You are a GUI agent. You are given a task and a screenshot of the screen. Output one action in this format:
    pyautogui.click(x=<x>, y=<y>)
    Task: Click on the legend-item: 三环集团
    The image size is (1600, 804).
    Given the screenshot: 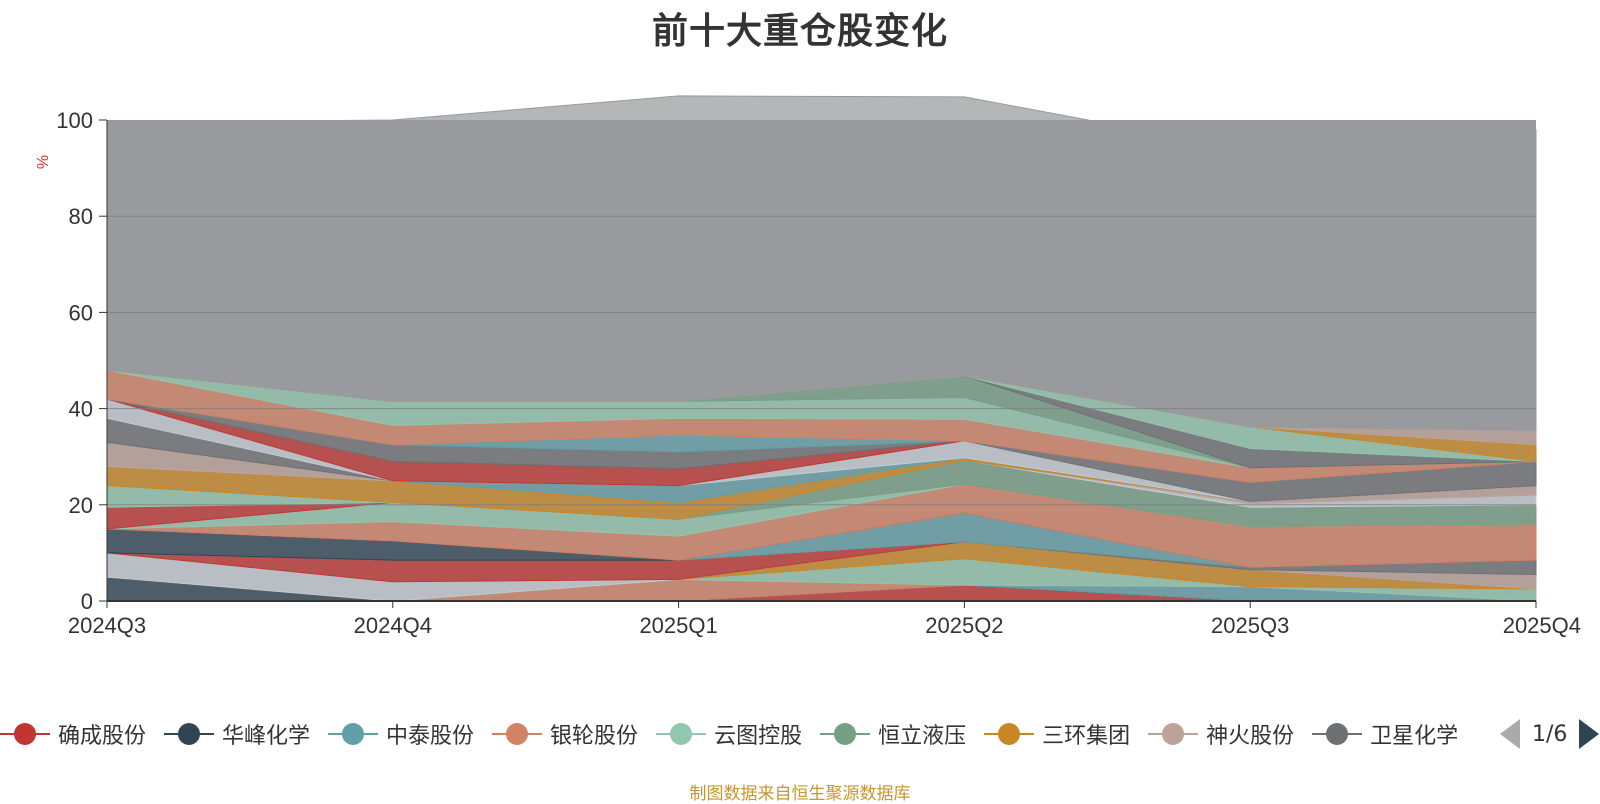 What is the action you would take?
    pyautogui.click(x=1057, y=734)
    